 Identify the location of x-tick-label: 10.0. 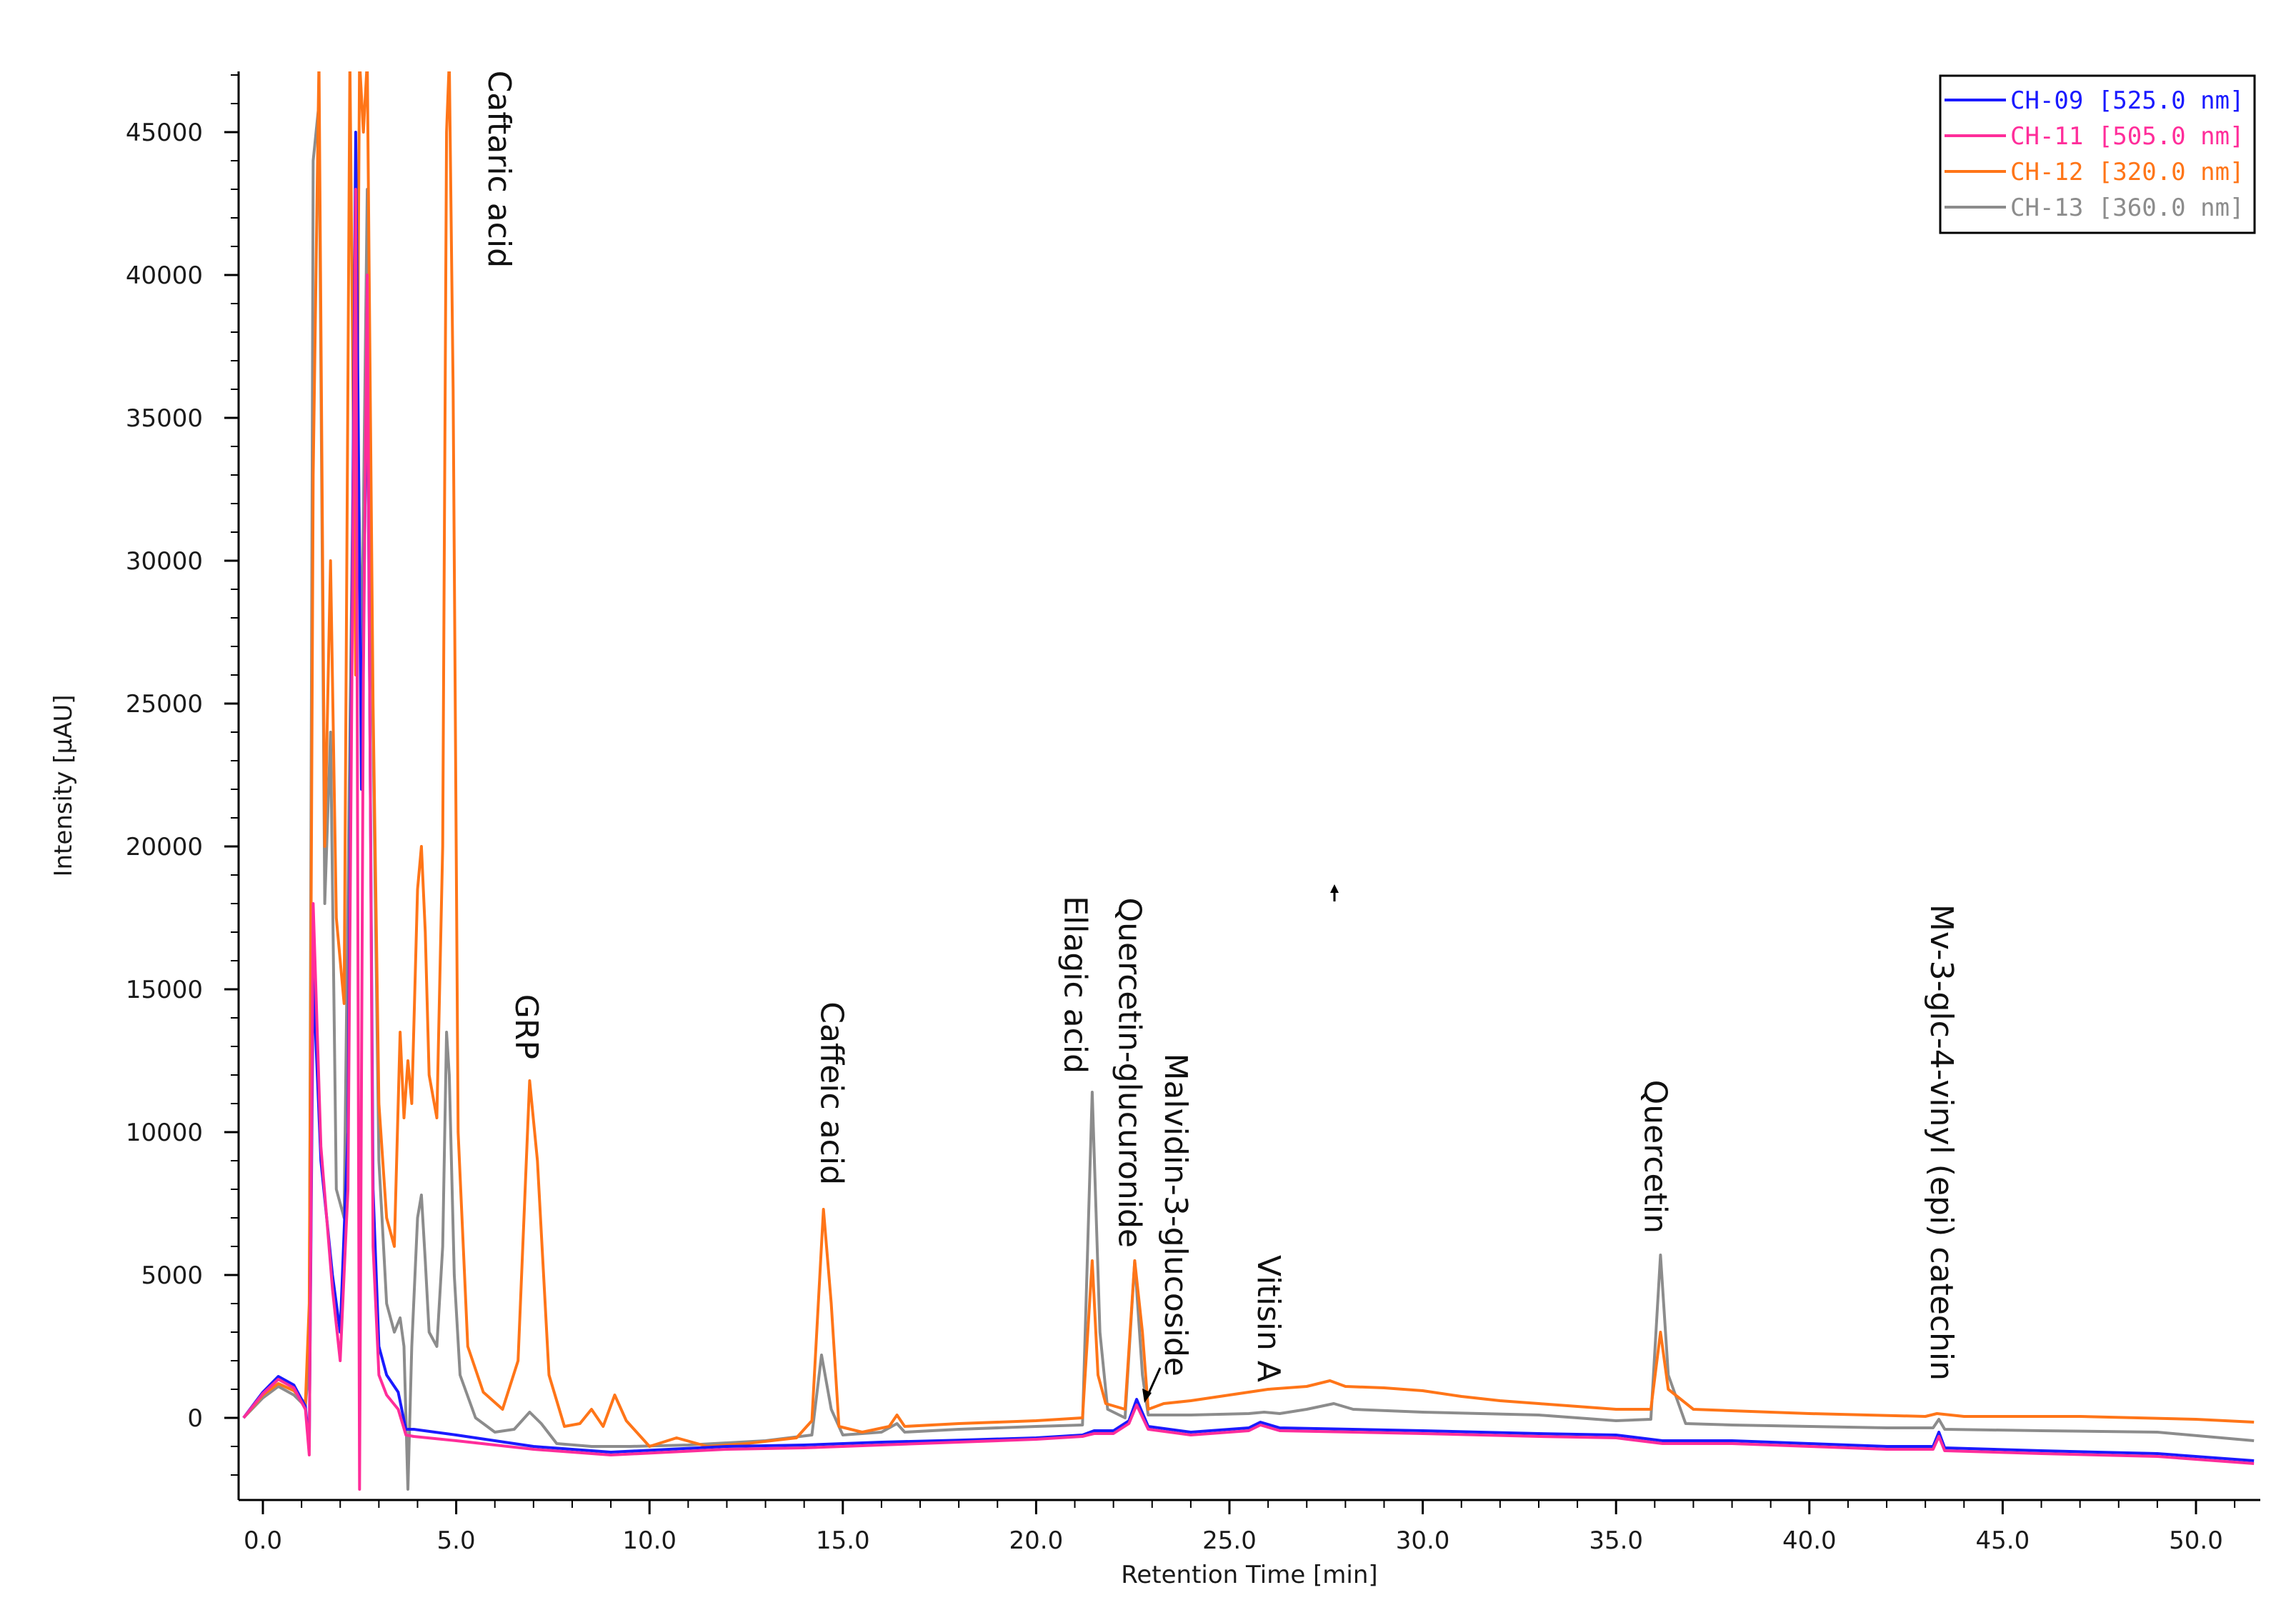
(649, 1540).